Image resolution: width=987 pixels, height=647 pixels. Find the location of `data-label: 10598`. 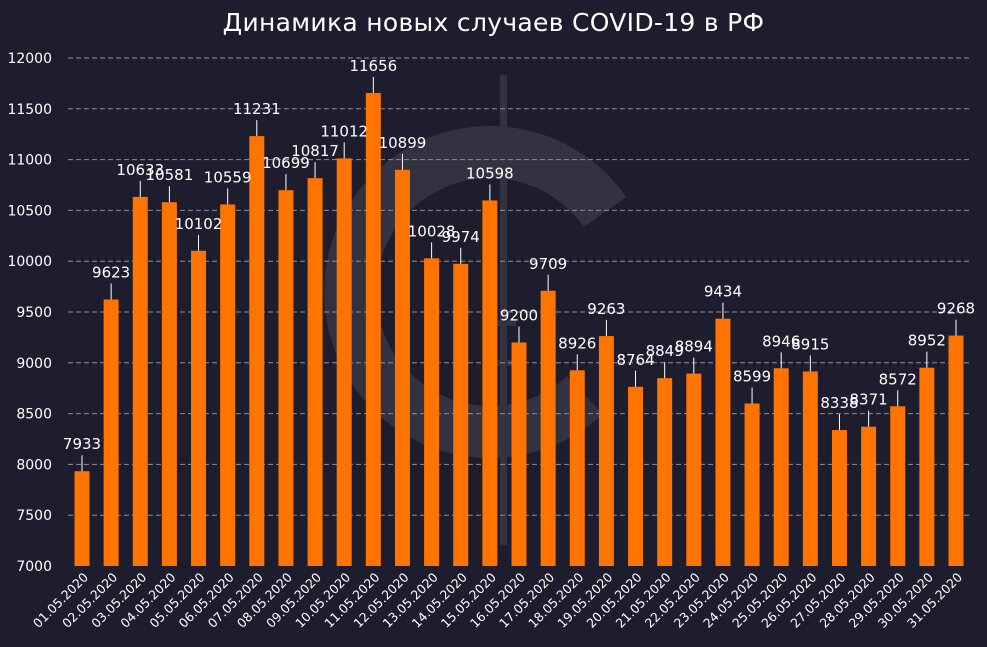

data-label: 10598 is located at coordinates (490, 173).